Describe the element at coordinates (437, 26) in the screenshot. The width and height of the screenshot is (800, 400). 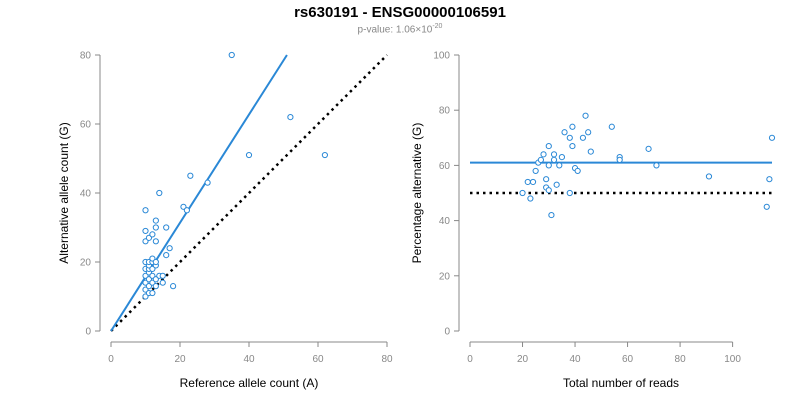
I see `pvalue-exponent: -20` at that location.